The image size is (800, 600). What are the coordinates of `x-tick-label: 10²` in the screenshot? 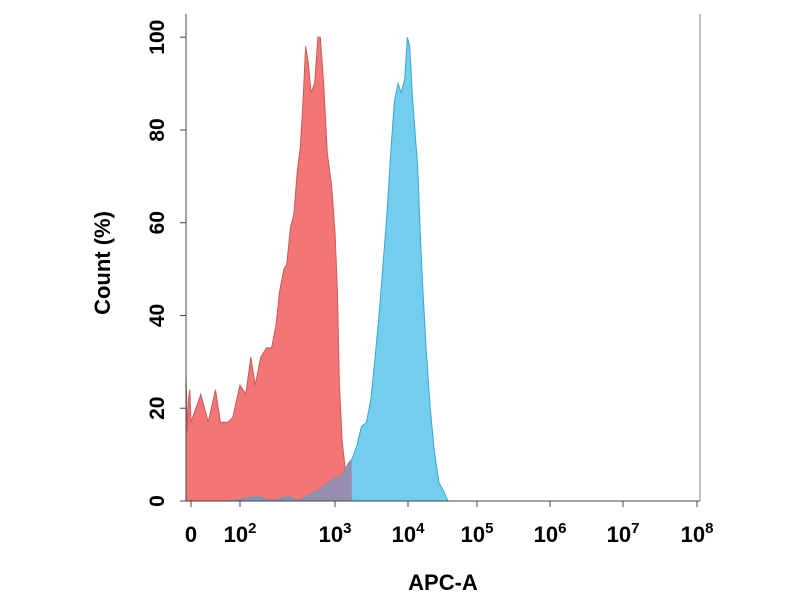 It's located at (240, 533).